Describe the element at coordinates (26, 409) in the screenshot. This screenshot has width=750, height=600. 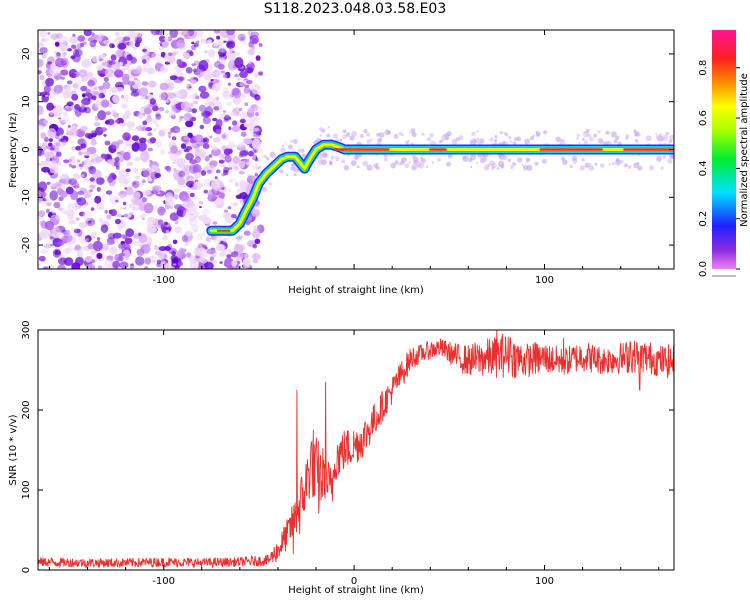
I see `y-tick-label: 200` at that location.